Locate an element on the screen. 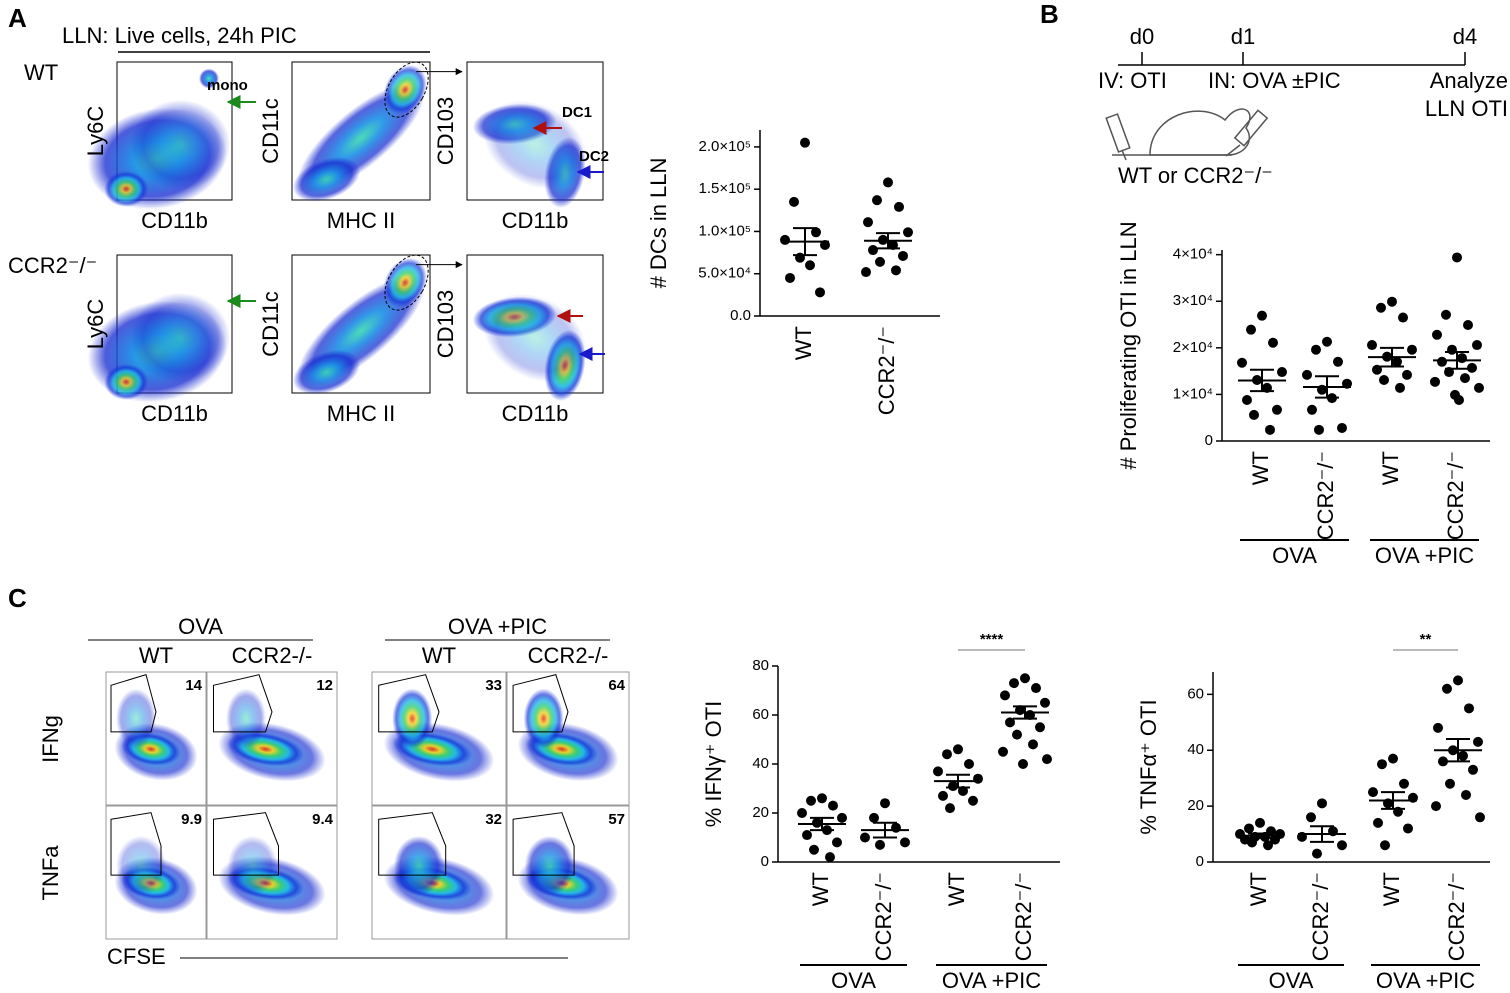  gate-value: 32 is located at coordinates (493, 819).